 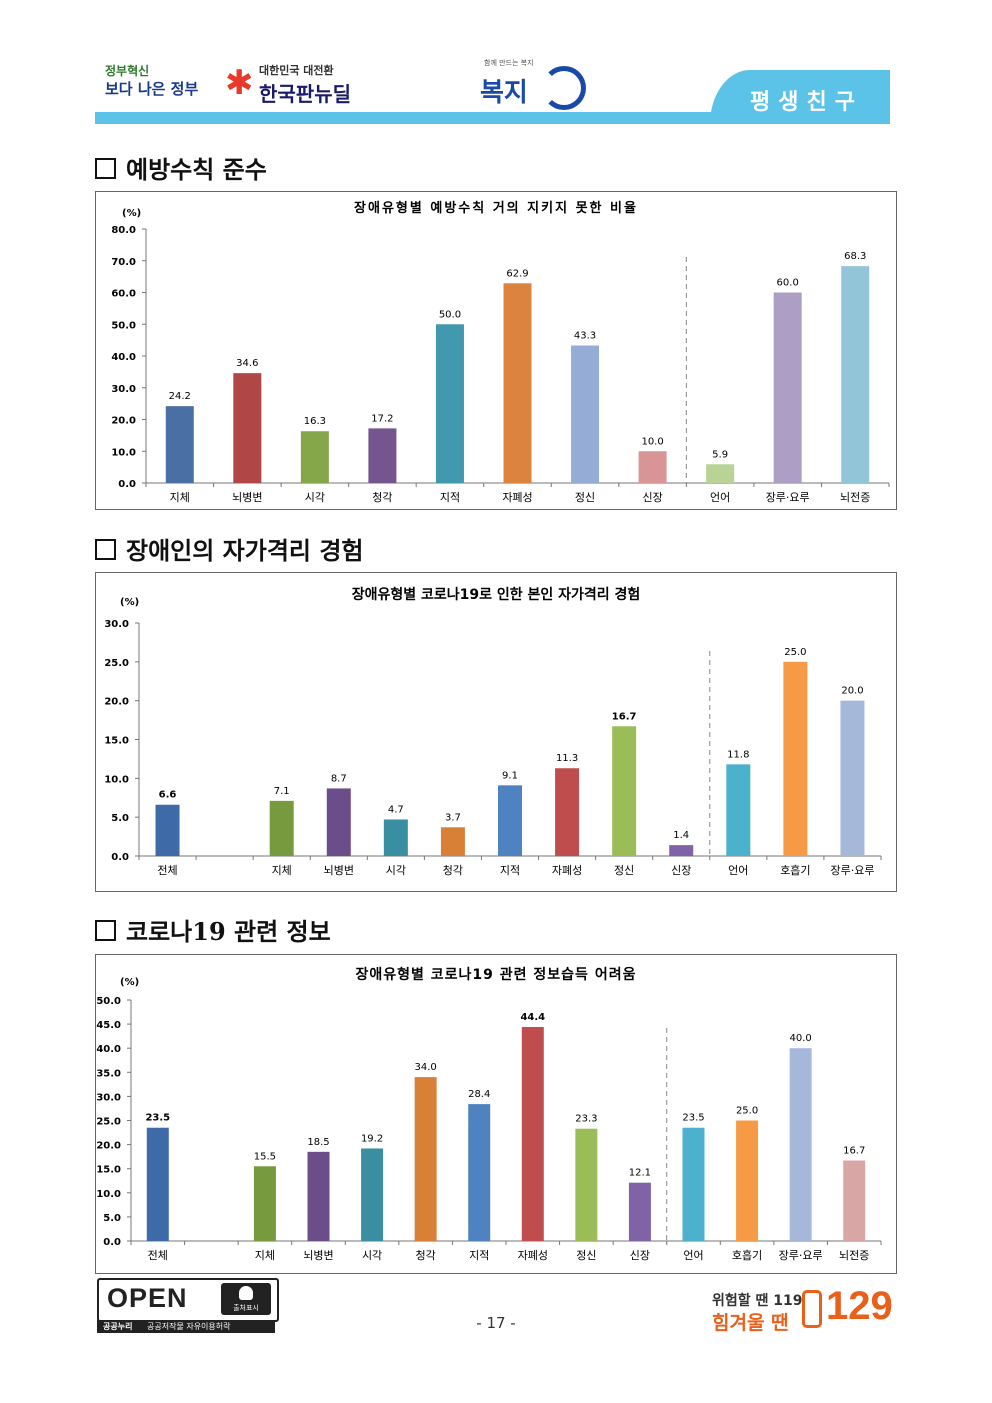 I want to click on data-label: 1.4, so click(x=681, y=835).